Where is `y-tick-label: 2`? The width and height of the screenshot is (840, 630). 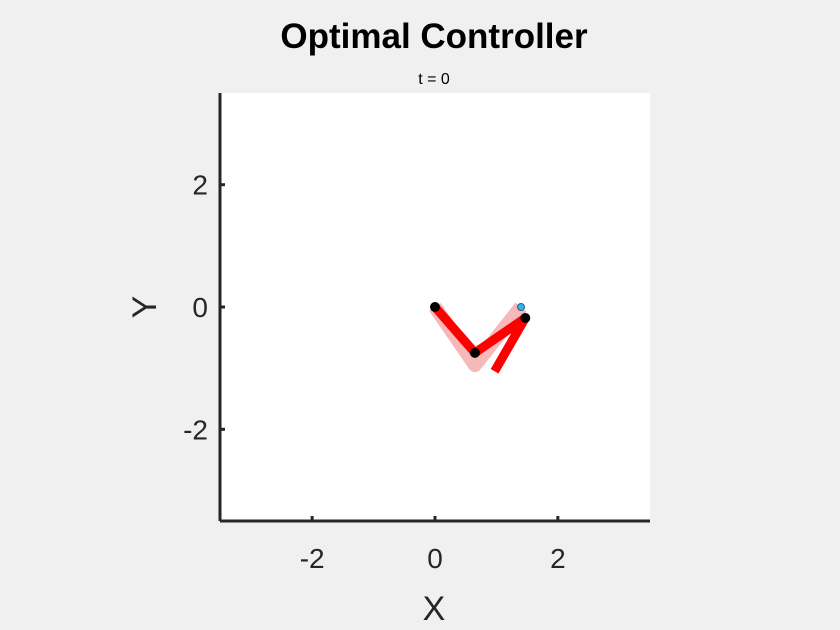
y-tick-label: 2 is located at coordinates (200, 185).